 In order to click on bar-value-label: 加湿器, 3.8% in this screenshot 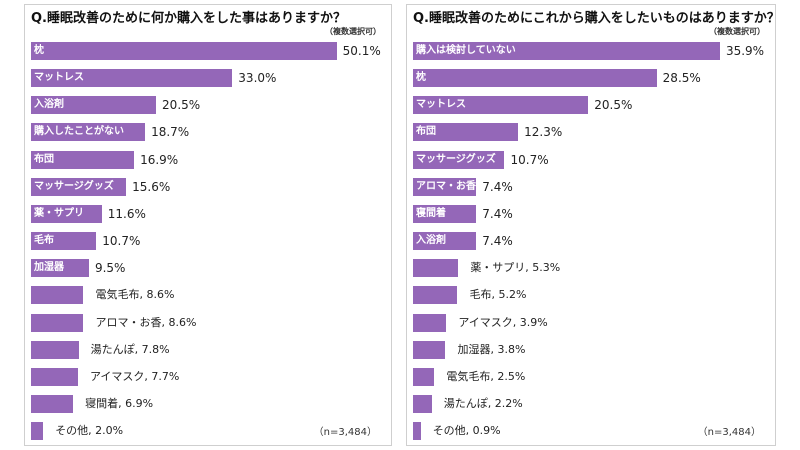, I will do `click(491, 349)`.